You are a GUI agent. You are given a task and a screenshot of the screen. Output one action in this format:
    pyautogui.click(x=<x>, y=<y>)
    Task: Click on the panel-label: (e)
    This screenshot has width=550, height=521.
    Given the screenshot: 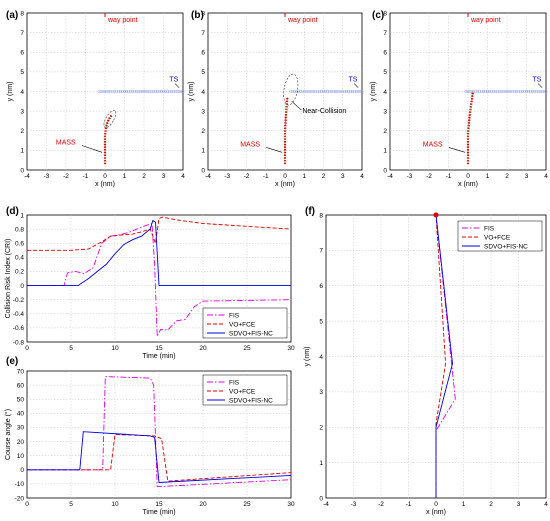 What is the action you would take?
    pyautogui.click(x=12, y=361)
    